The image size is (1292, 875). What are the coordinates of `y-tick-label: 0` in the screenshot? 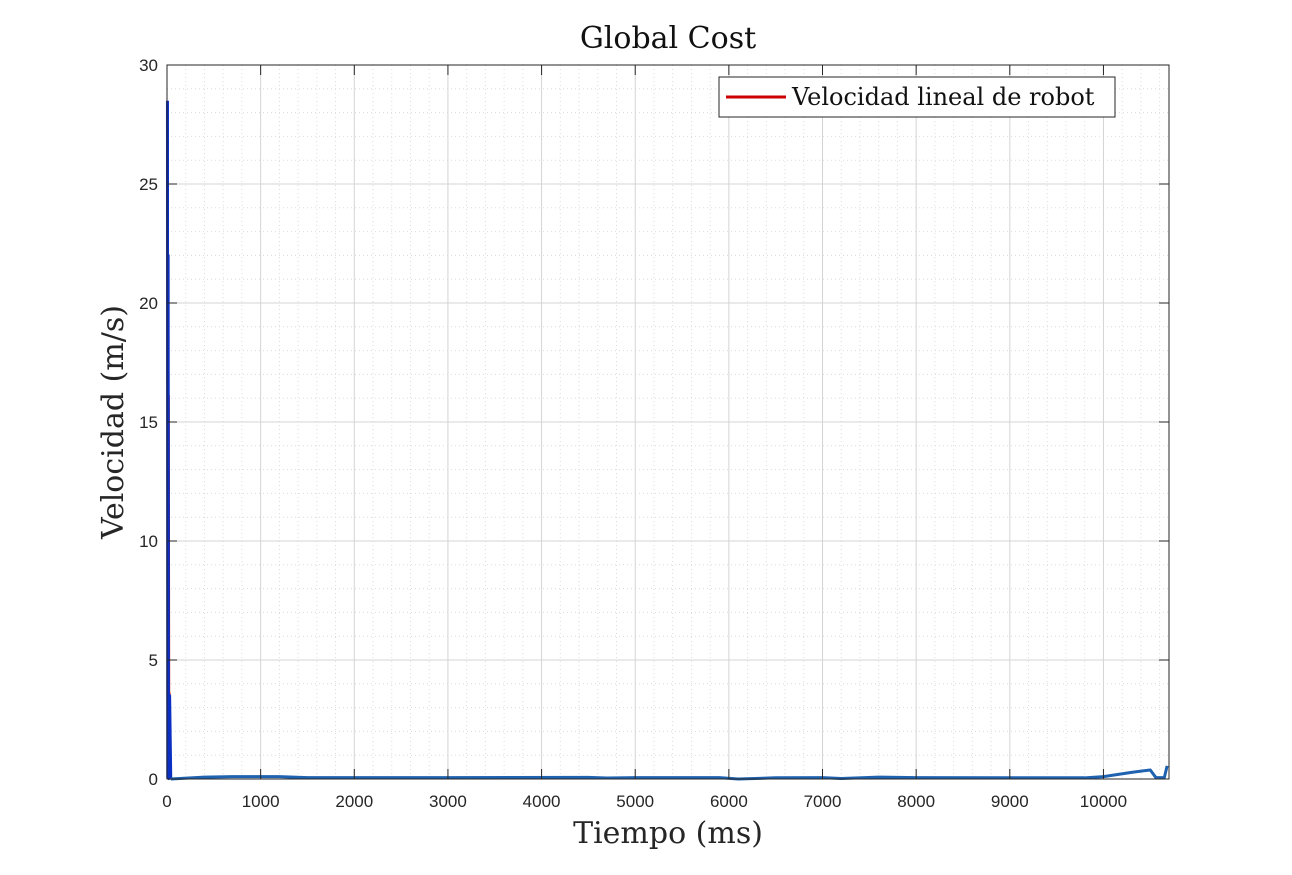 It's located at (153, 779).